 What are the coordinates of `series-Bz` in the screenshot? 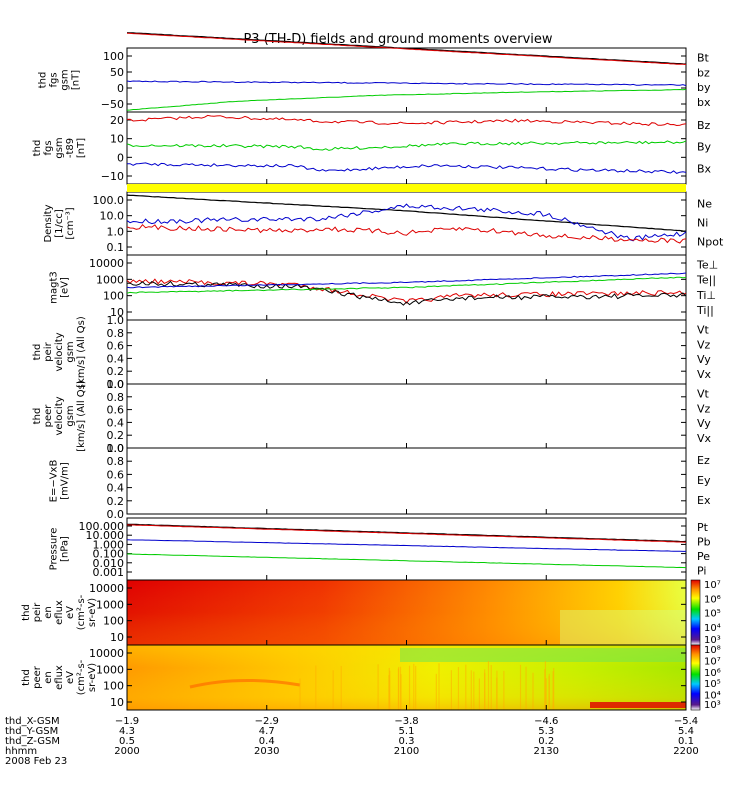 It's located at (406, 120).